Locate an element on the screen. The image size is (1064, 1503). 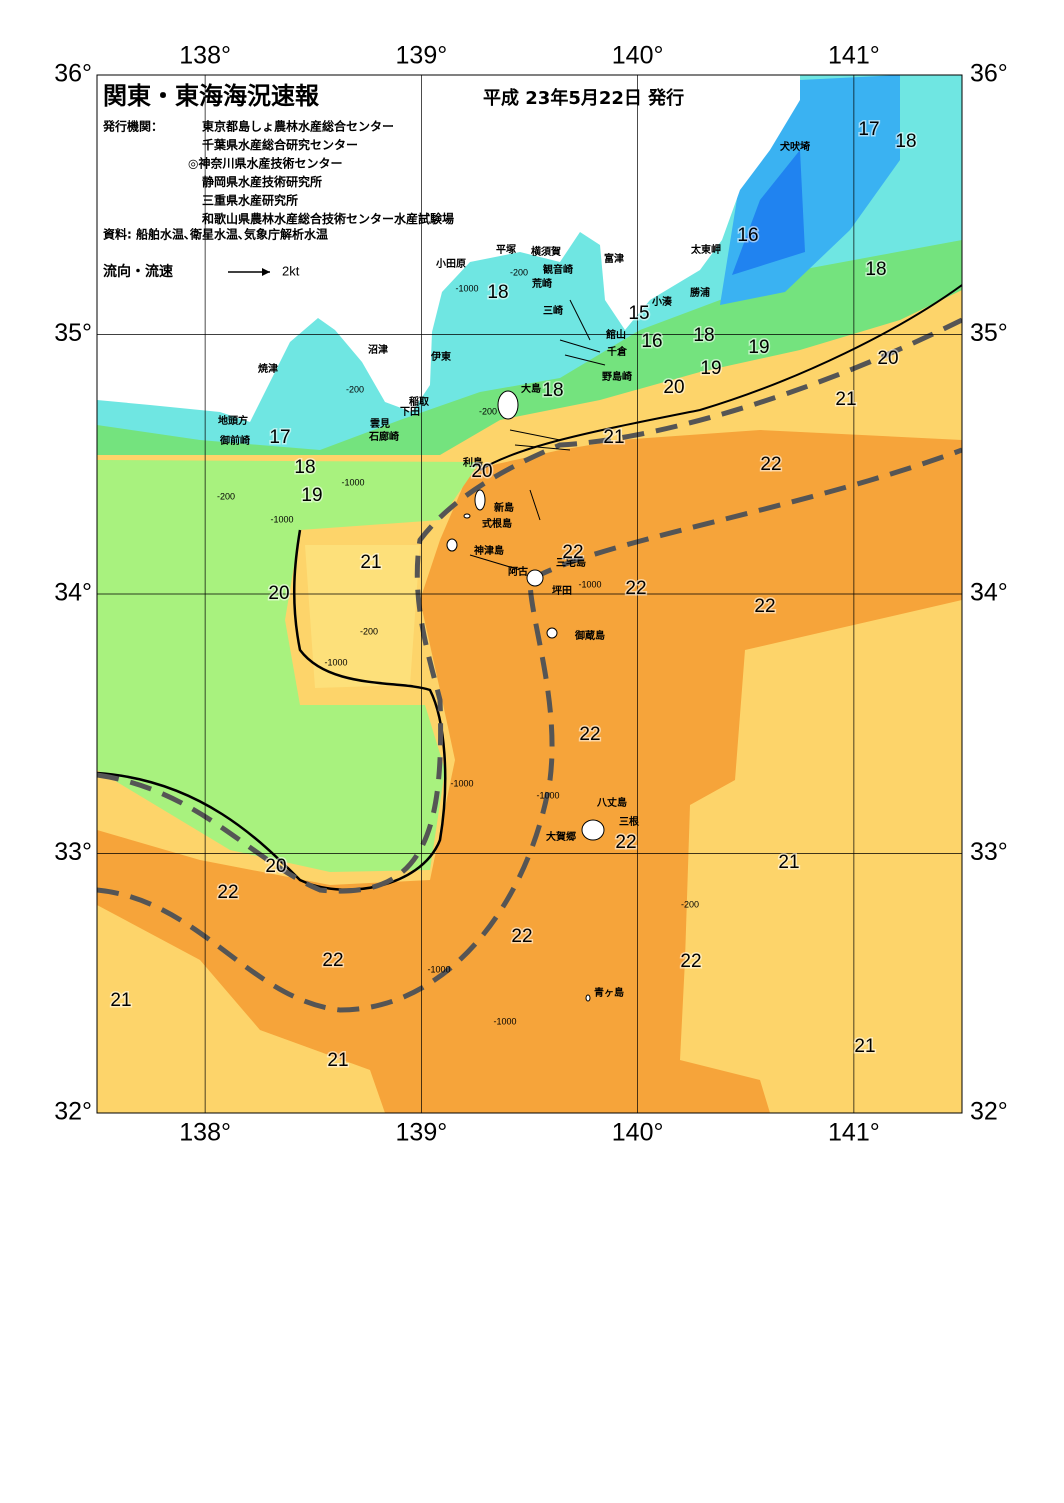
islands is located at coordinates (525, 696).